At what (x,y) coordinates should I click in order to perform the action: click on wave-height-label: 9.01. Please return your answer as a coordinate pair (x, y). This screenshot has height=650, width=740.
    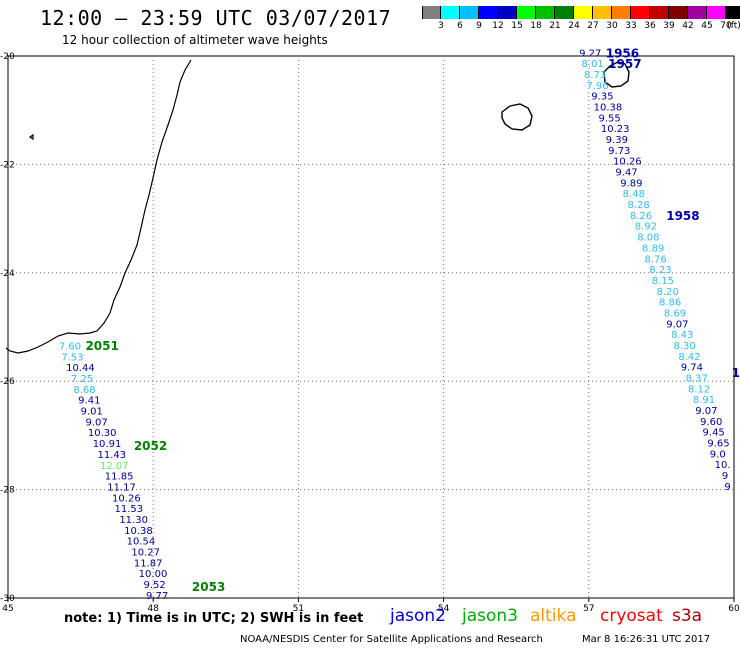
    Looking at the image, I should click on (92, 412).